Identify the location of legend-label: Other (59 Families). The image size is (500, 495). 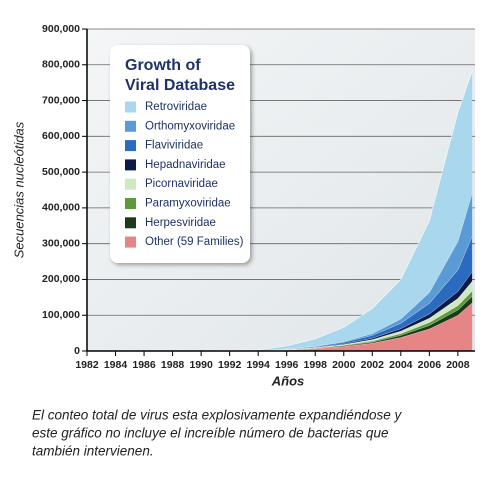
(194, 242).